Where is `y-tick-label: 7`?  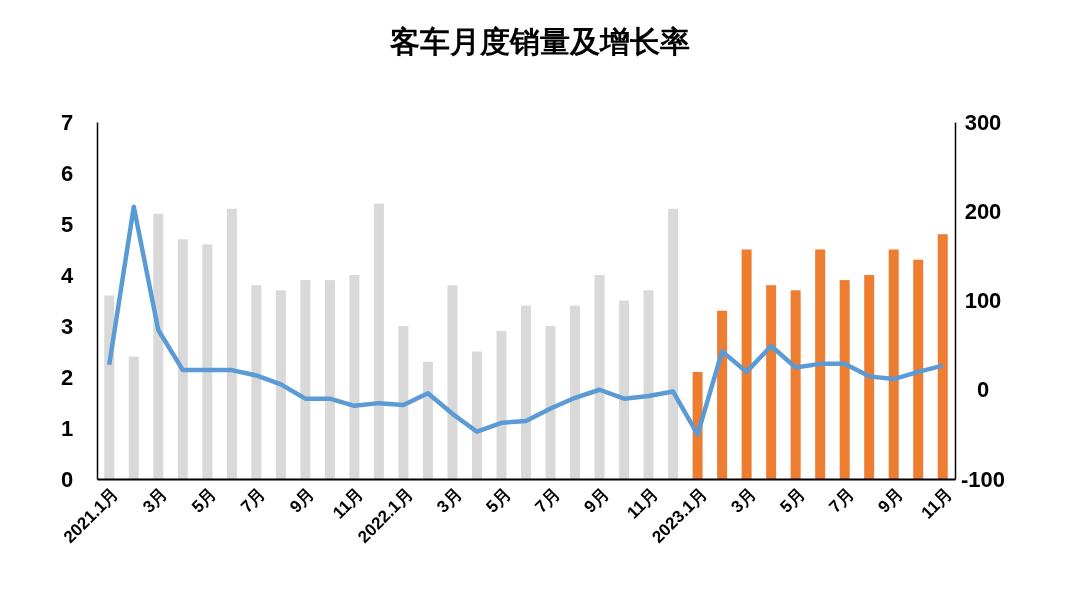 y-tick-label: 7 is located at coordinates (67, 122).